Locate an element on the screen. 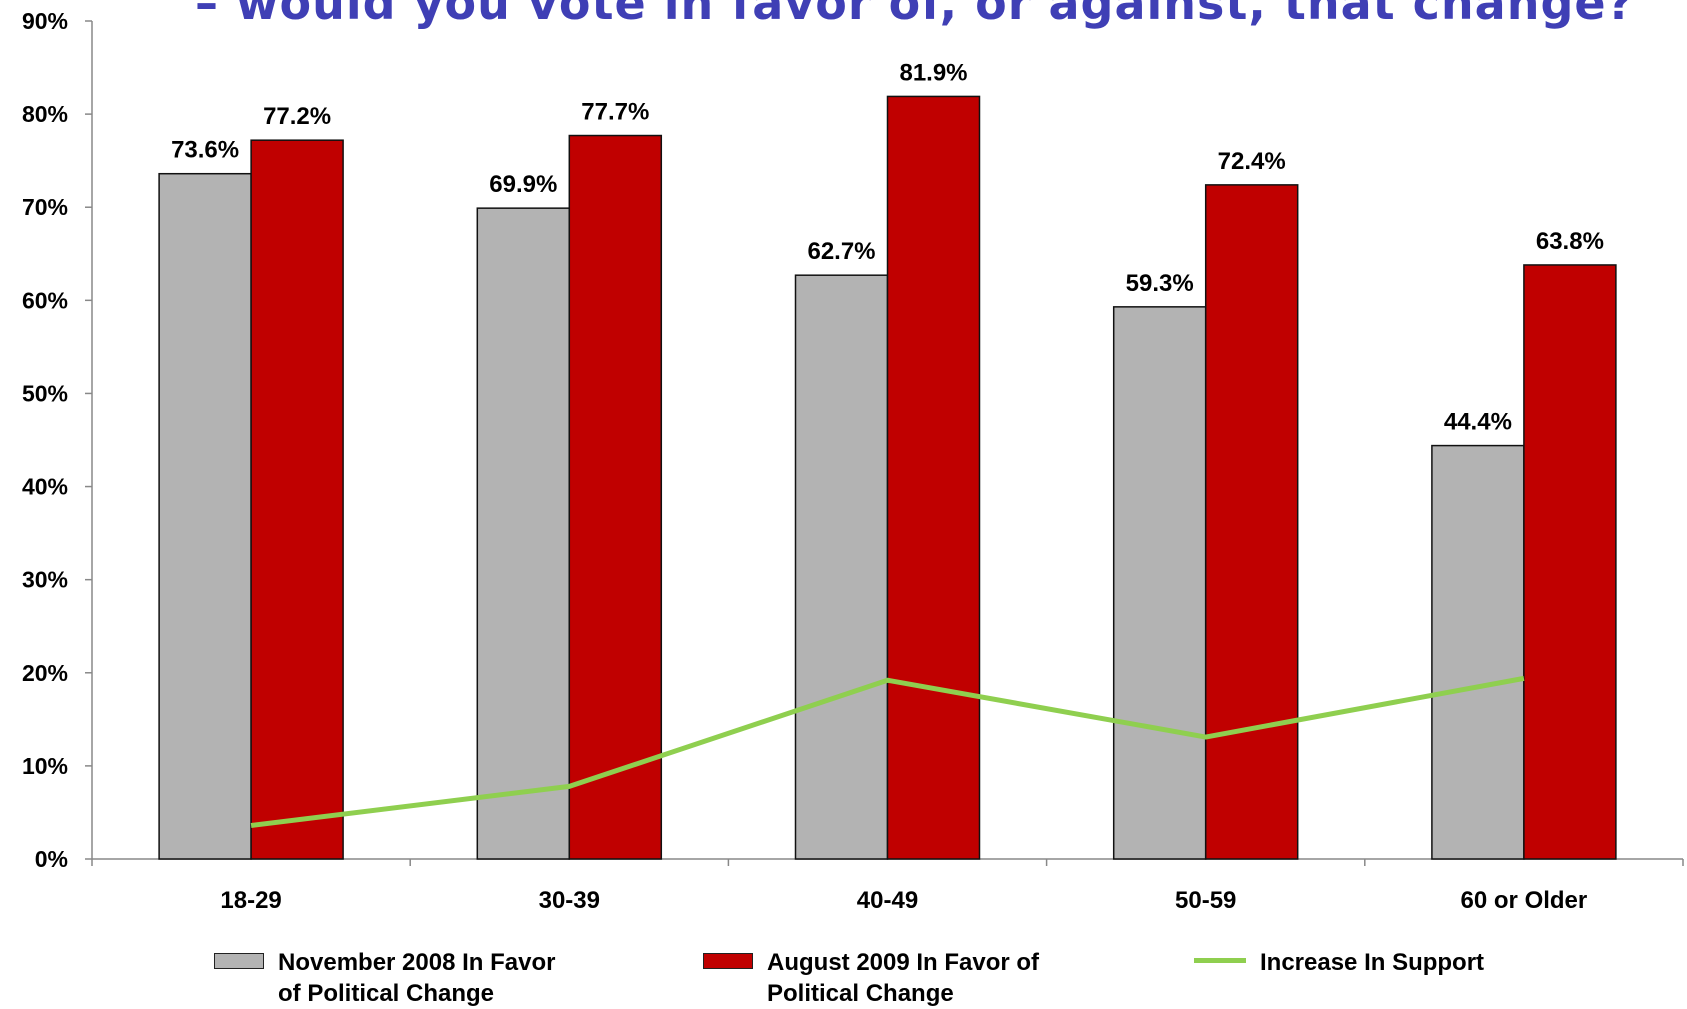  x-tick-label: 40-49 is located at coordinates (887, 900).